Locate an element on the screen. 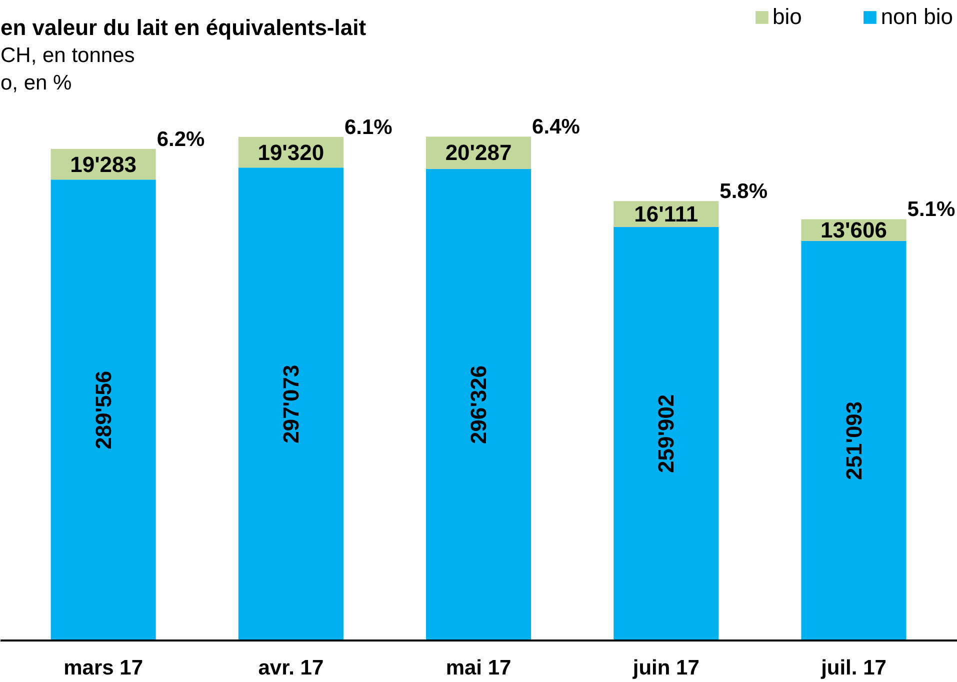 Image resolution: width=957 pixels, height=682 pixels. x-tick-label: mars 17 is located at coordinates (104, 668).